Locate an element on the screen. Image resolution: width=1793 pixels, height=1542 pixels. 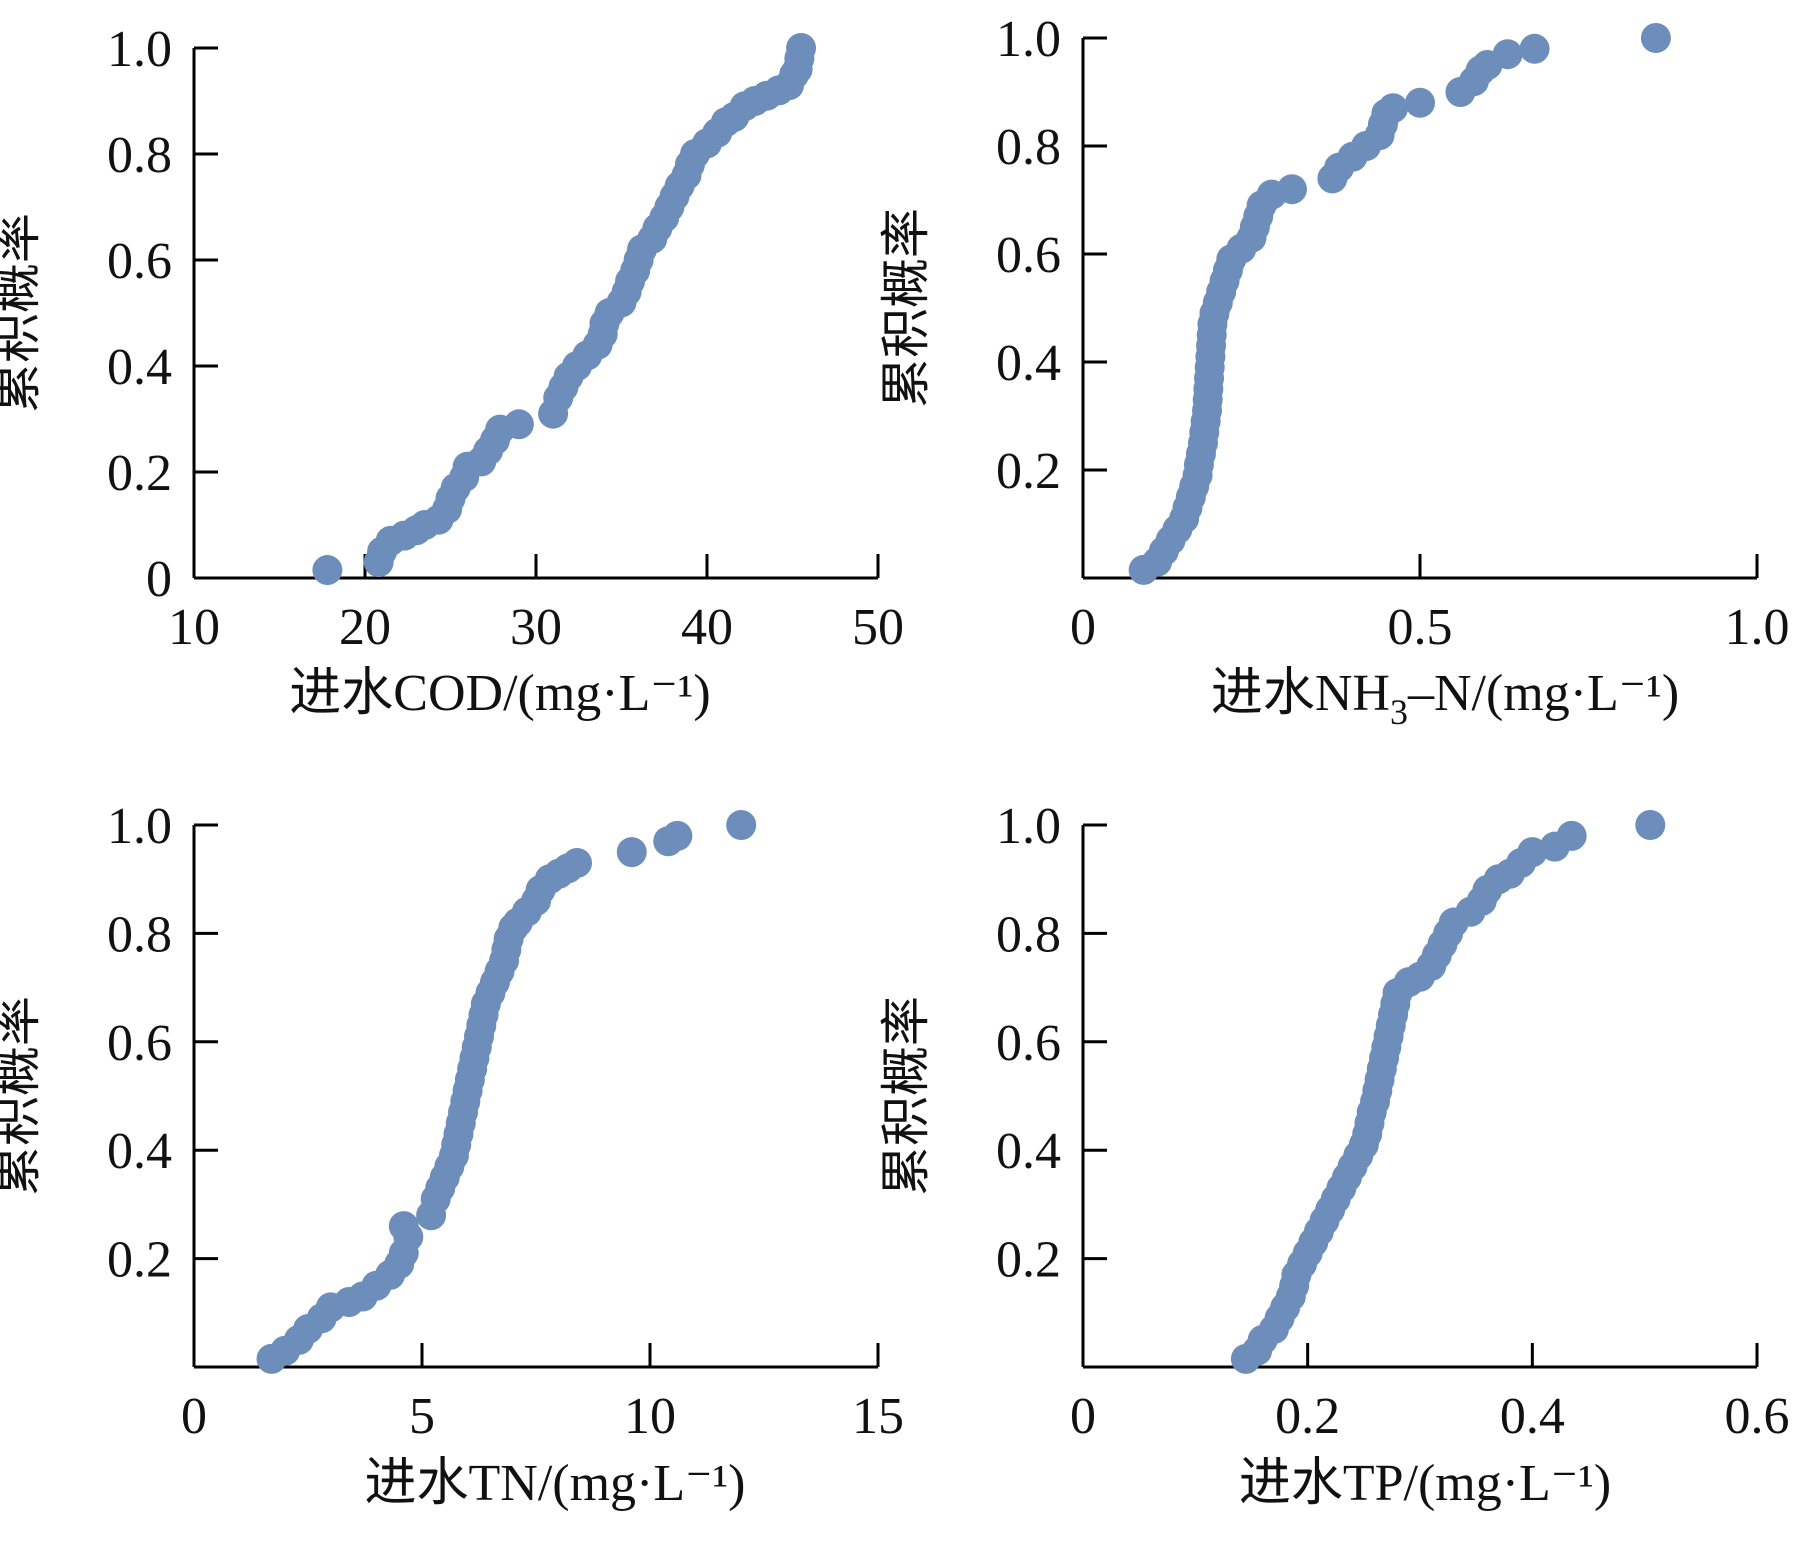
x-tick-label: 15 is located at coordinates (878, 1416).